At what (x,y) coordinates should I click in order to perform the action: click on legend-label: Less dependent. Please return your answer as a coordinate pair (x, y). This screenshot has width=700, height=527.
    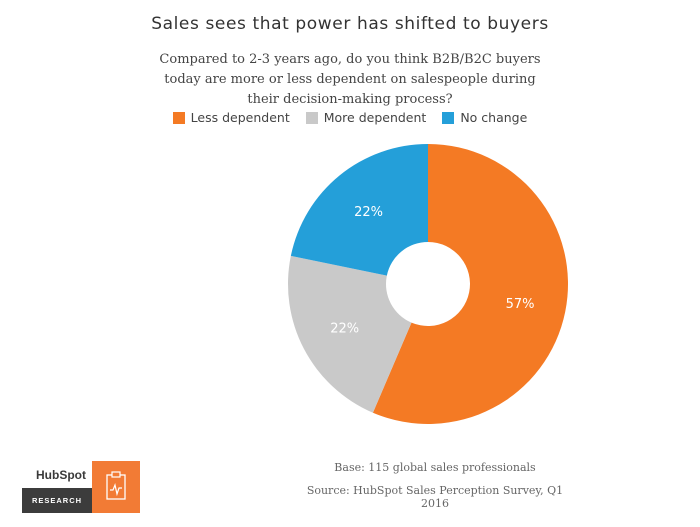
    Looking at the image, I should click on (240, 117).